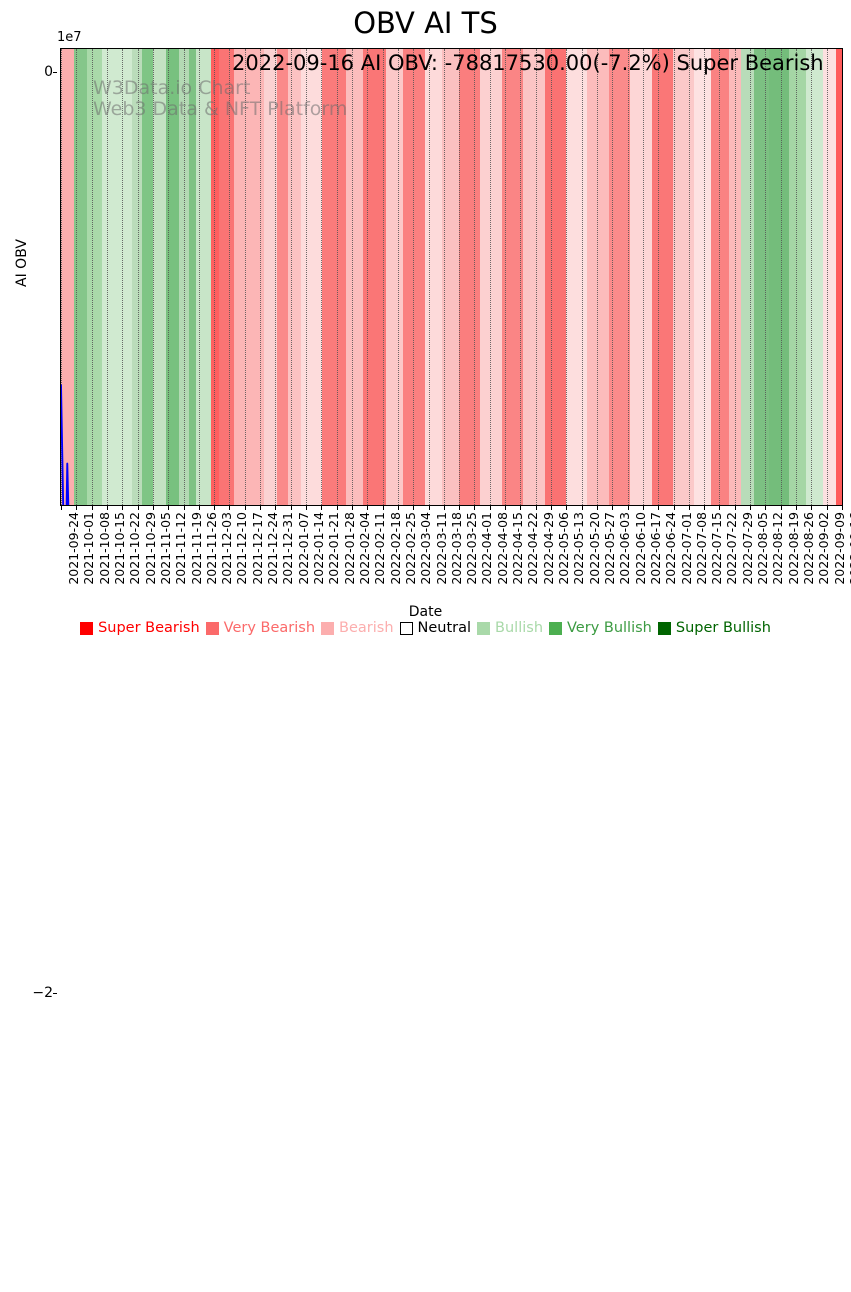  I want to click on x-tick-label: 2022-03-11, so click(441, 548).